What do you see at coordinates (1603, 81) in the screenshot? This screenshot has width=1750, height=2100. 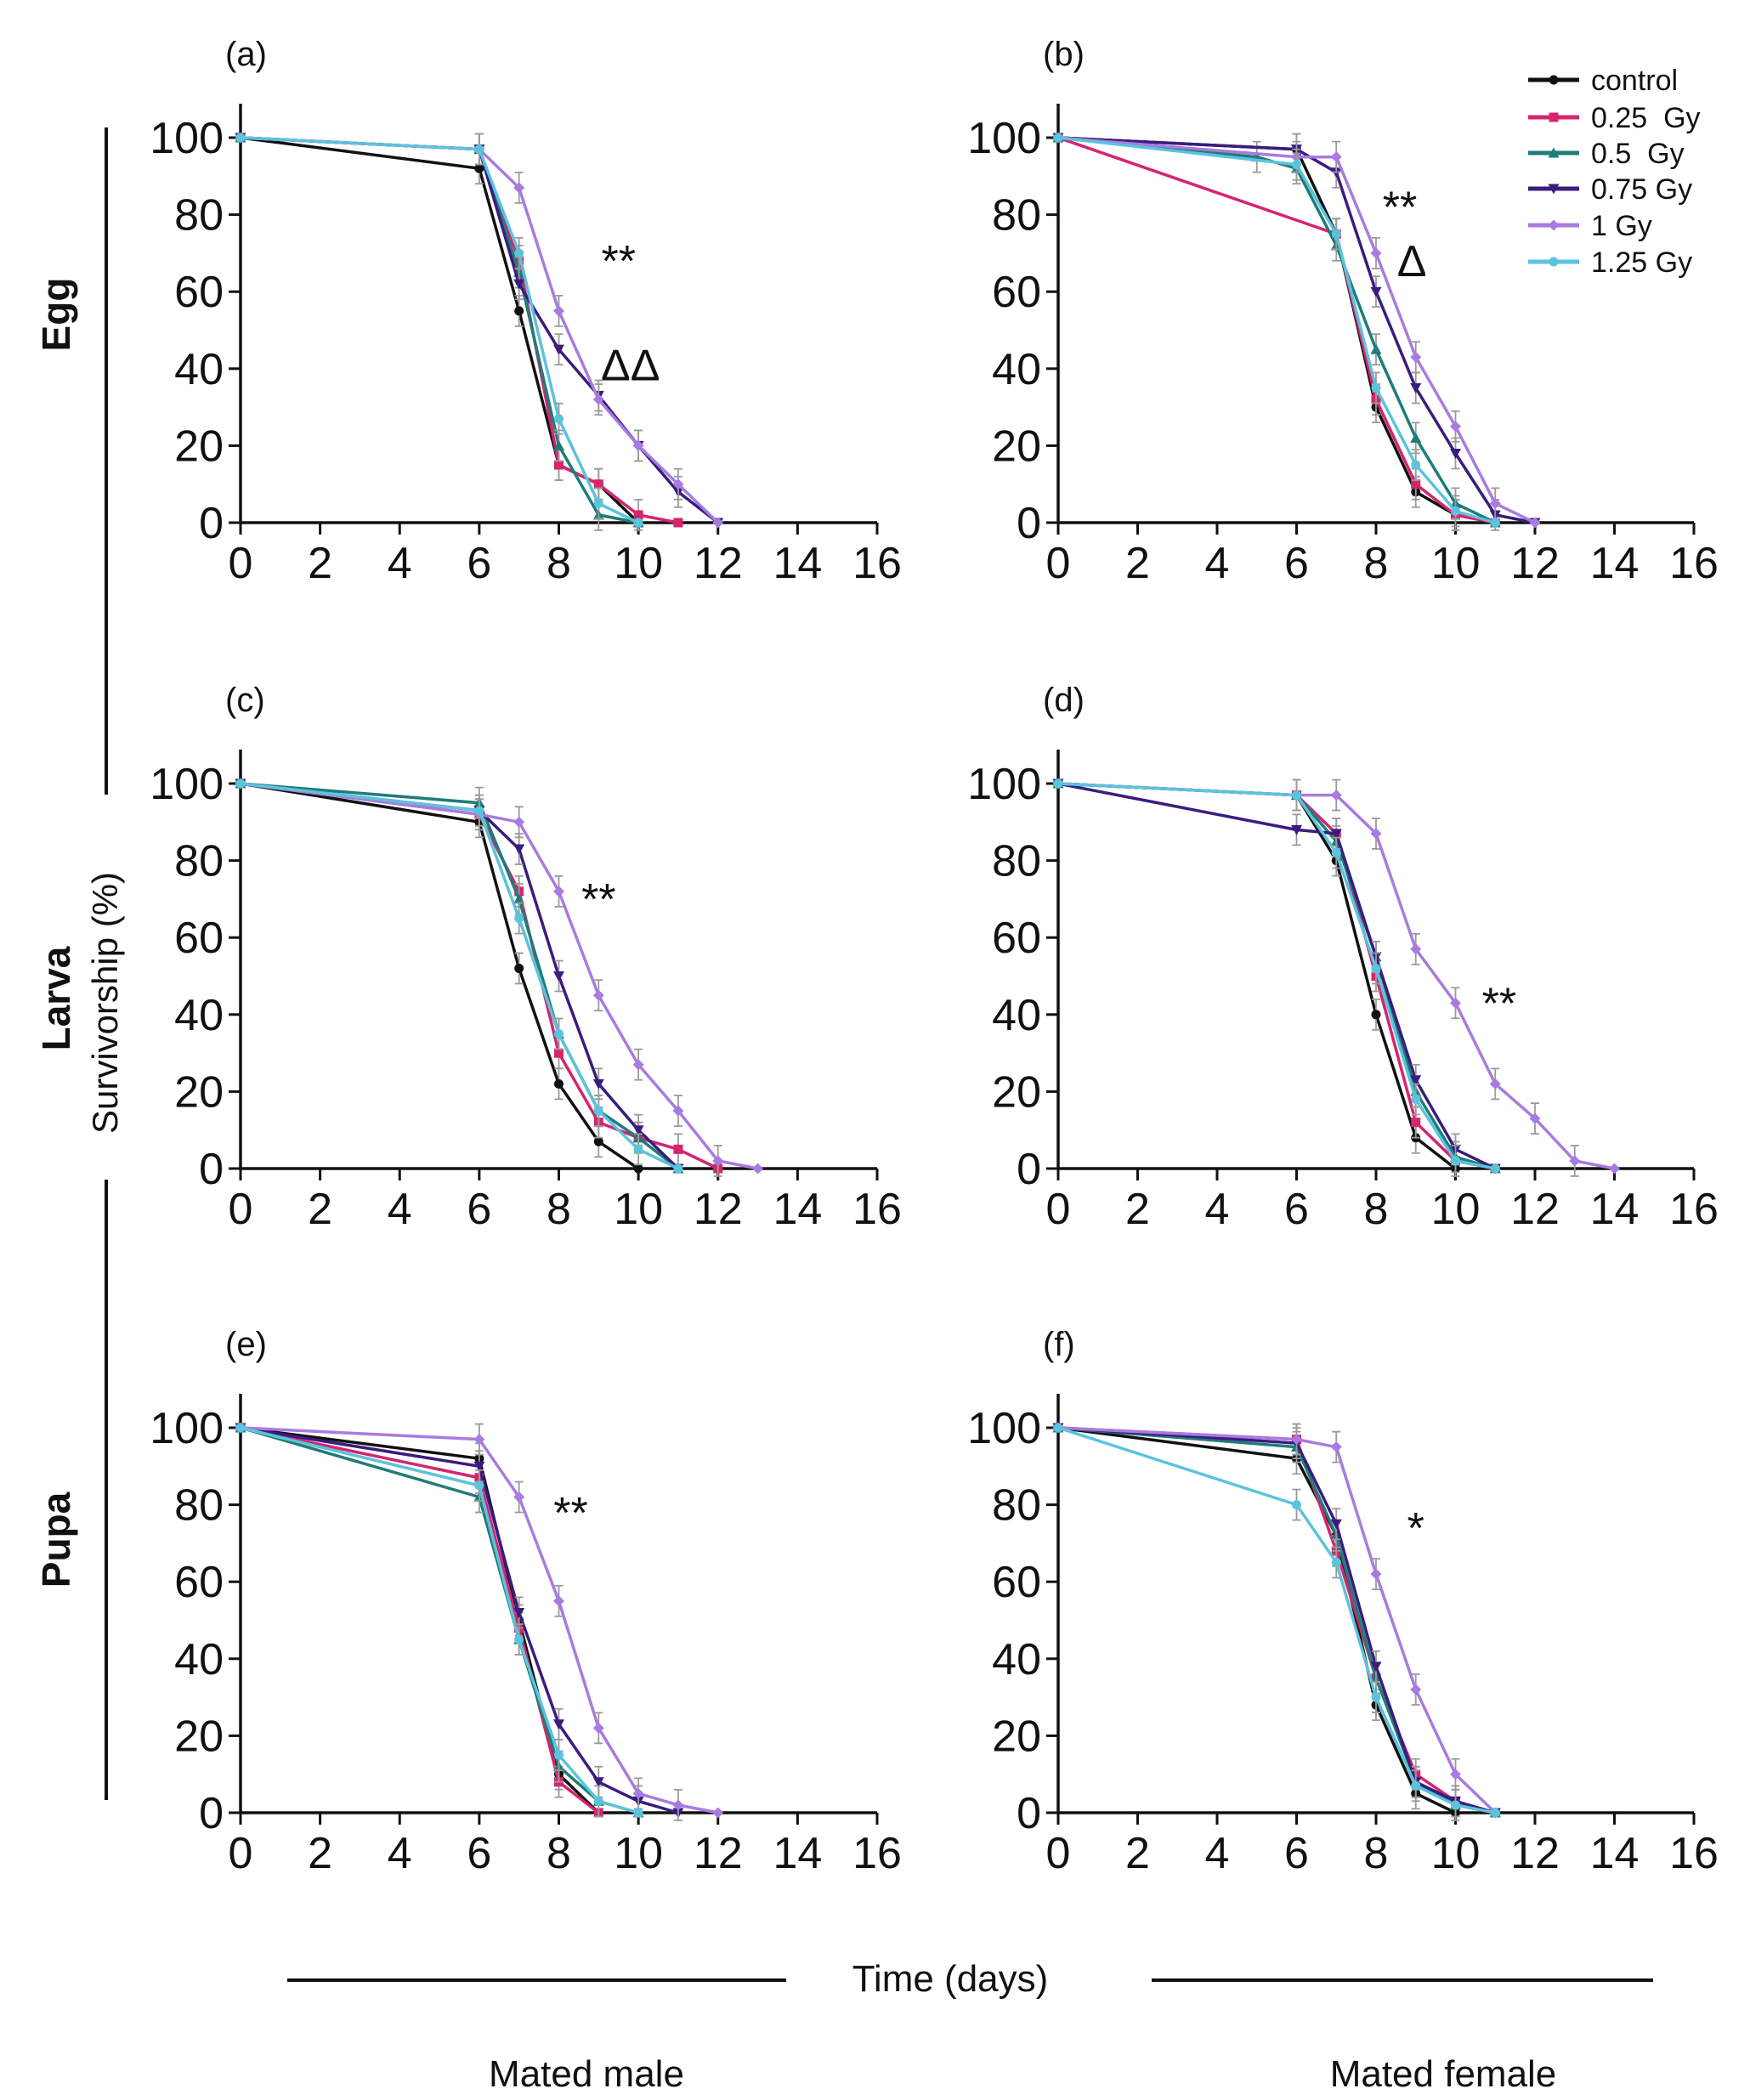 I see `legend-entry-control: control` at bounding box center [1603, 81].